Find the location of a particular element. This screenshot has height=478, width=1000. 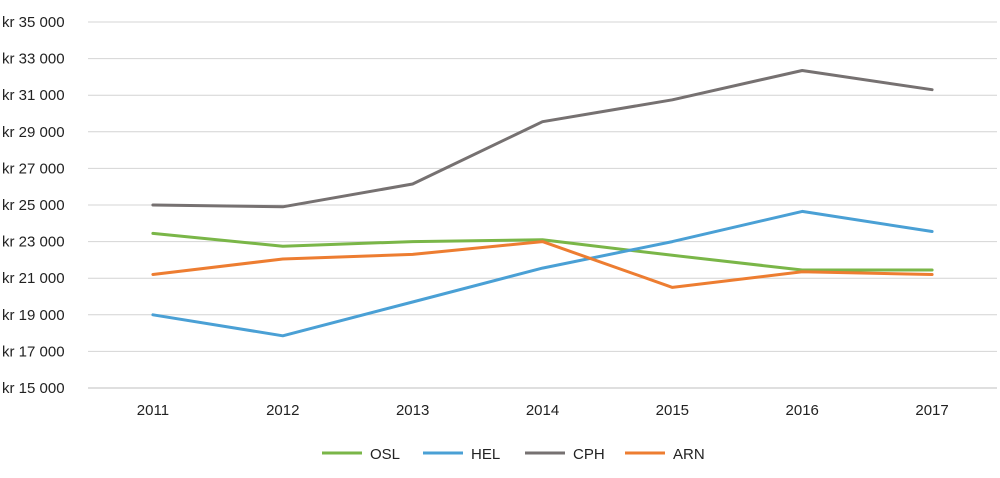

y-tick-label: kr 35 000 is located at coordinates (33, 22).